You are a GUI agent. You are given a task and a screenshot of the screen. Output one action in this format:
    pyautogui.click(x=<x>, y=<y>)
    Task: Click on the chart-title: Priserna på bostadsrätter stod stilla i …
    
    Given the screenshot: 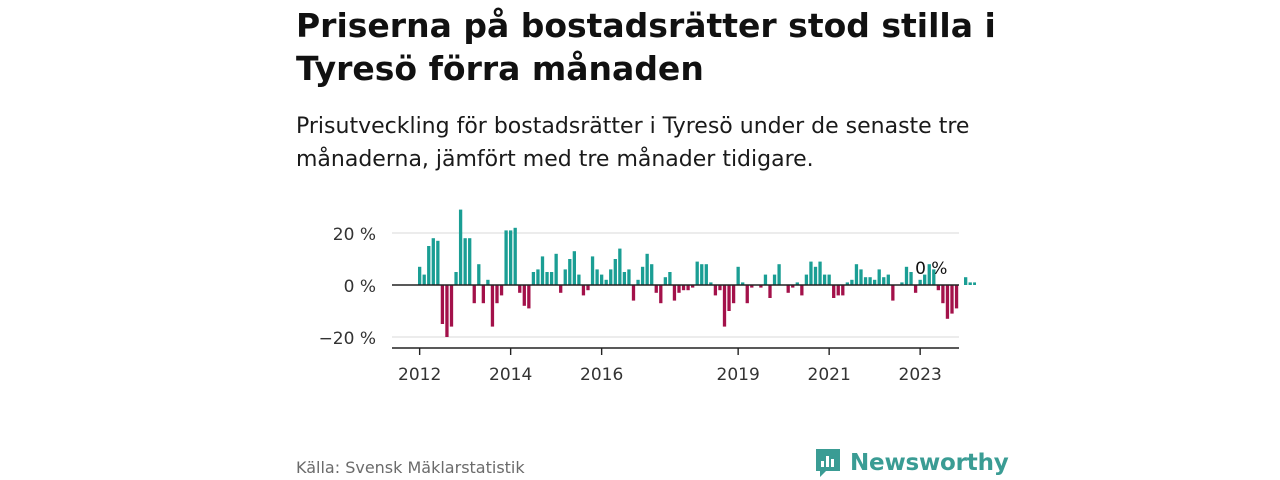 What is the action you would take?
    pyautogui.click(x=646, y=47)
    